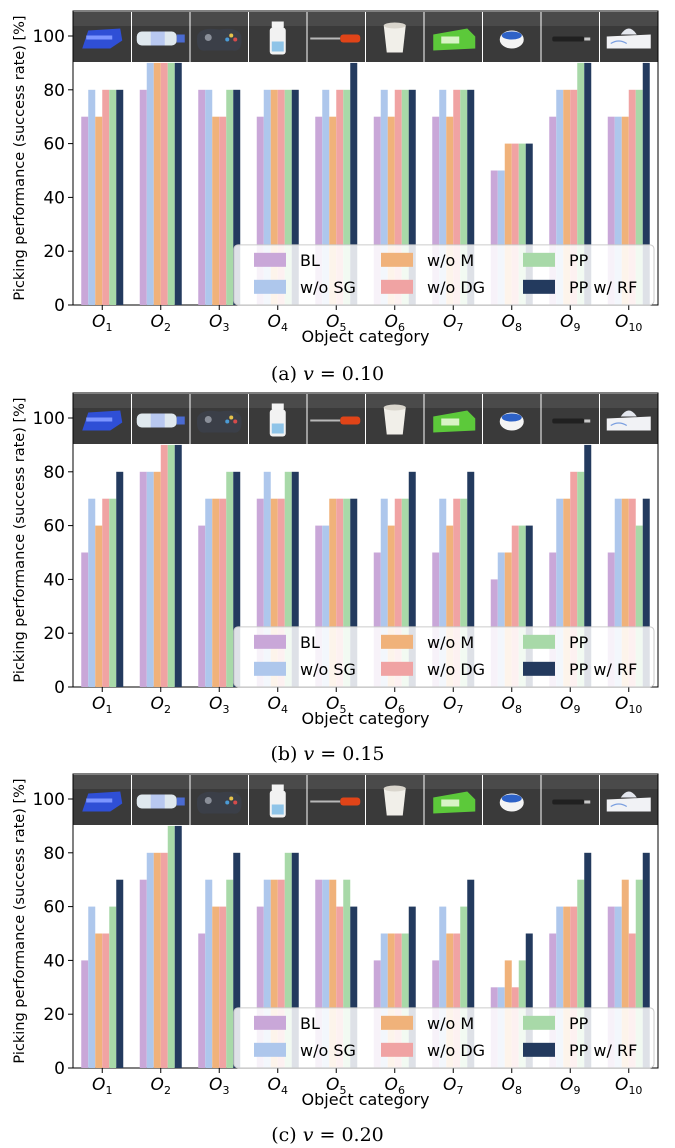 This screenshot has width=675, height=1148. I want to click on screwdriver-icon, so click(336, 800).